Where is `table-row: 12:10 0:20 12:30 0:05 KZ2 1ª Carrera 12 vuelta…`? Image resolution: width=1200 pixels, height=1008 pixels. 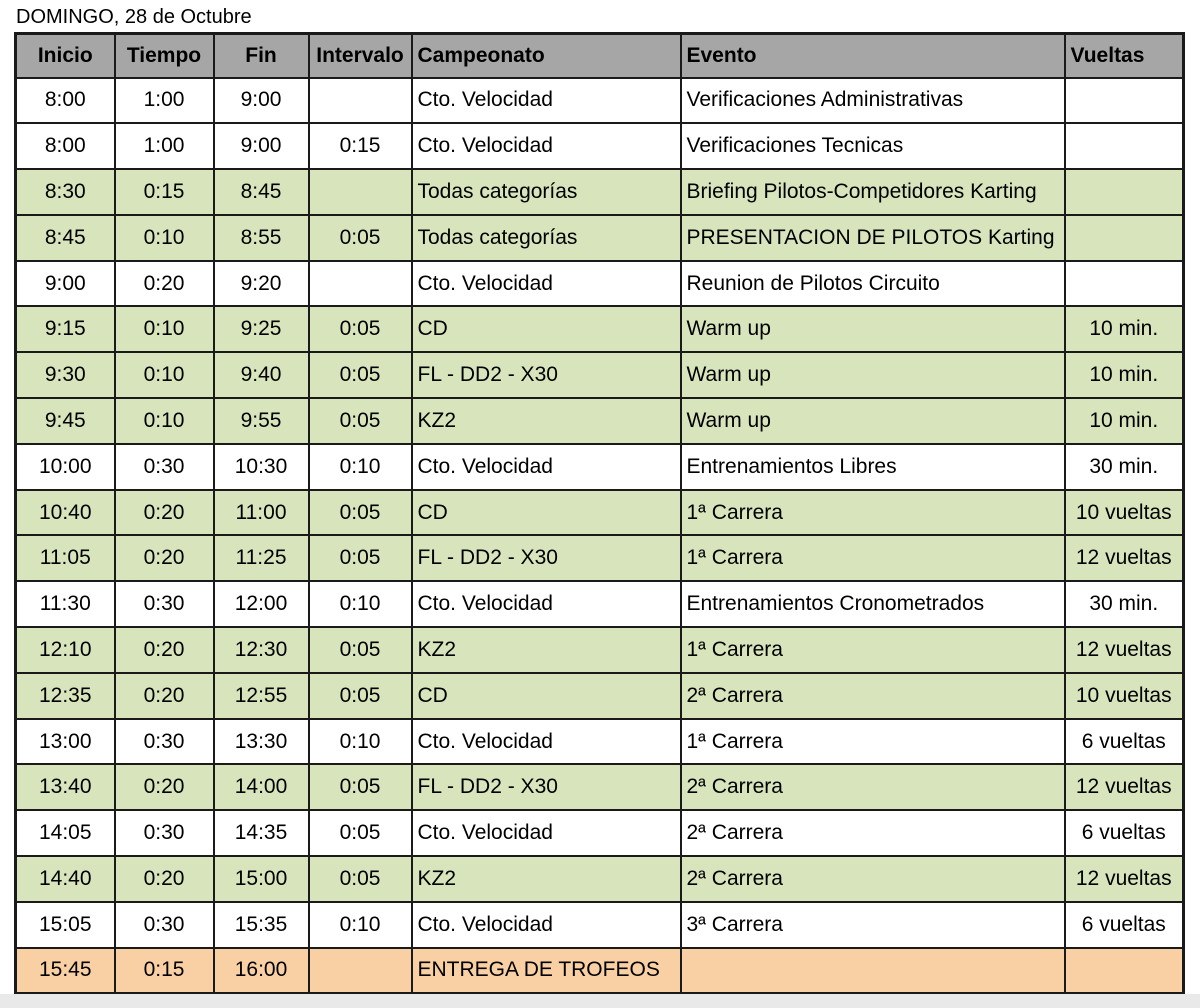 table-row: 12:10 0:20 12:30 0:05 KZ2 1ª Carrera 12 vuelta… is located at coordinates (599, 650).